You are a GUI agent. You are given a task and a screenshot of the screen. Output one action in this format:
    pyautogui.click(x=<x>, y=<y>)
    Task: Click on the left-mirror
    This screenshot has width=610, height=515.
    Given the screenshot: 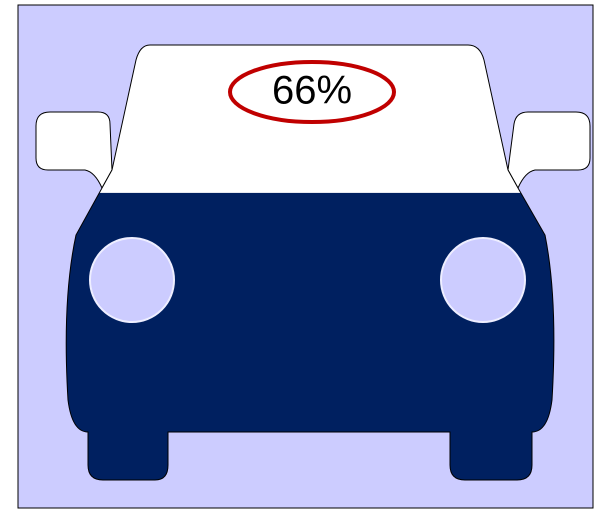 What is the action you would take?
    pyautogui.click(x=74, y=150)
    